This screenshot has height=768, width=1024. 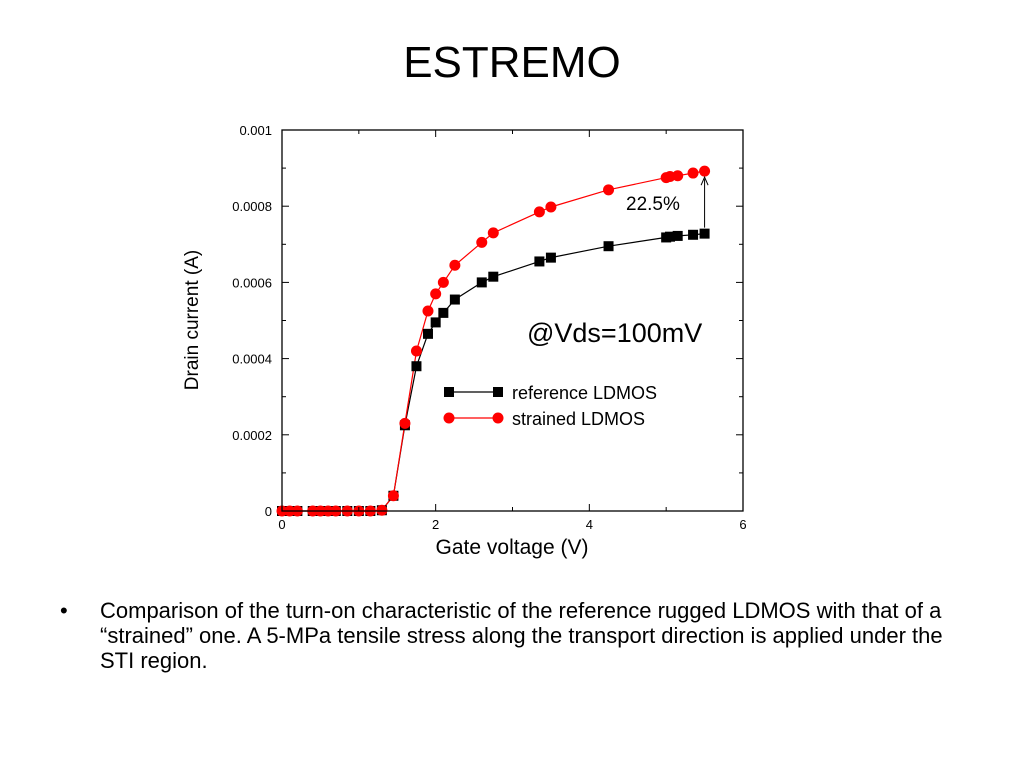 I want to click on vds-annotation: @Vds=100mV, so click(x=614, y=333).